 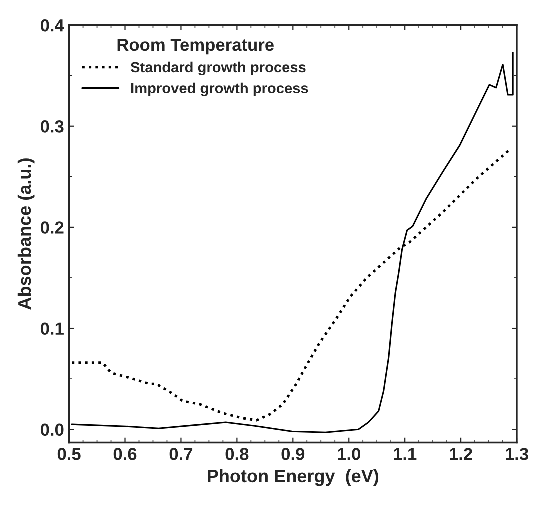 What do you see at coordinates (69, 454) in the screenshot?
I see `x-tick-label: 0.5` at bounding box center [69, 454].